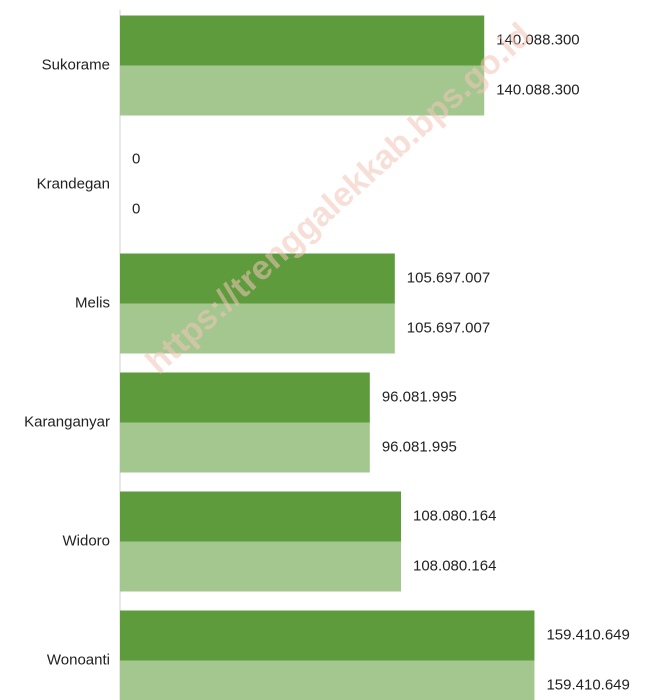  Describe the element at coordinates (67, 421) in the screenshot. I see `y-tick-label: Karanganyar` at that location.